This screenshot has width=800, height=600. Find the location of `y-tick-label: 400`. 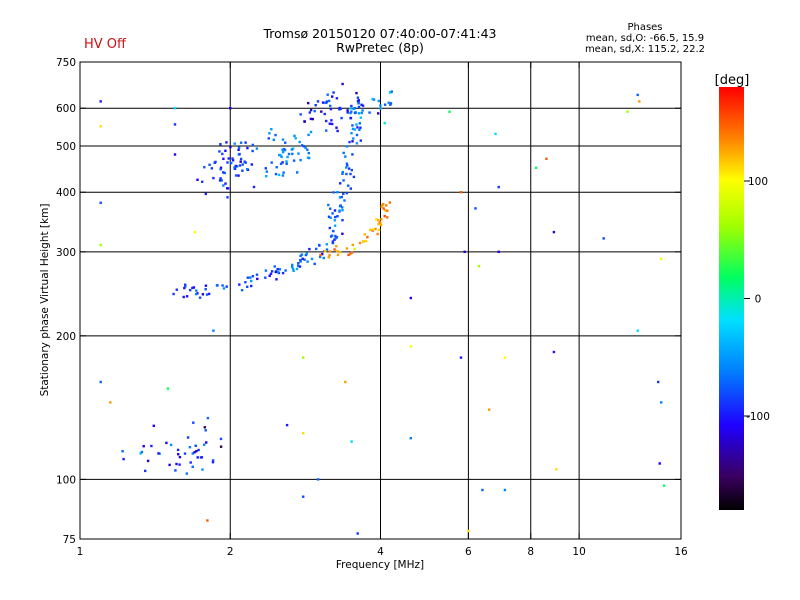

y-tick-label: 400 is located at coordinates (66, 193).